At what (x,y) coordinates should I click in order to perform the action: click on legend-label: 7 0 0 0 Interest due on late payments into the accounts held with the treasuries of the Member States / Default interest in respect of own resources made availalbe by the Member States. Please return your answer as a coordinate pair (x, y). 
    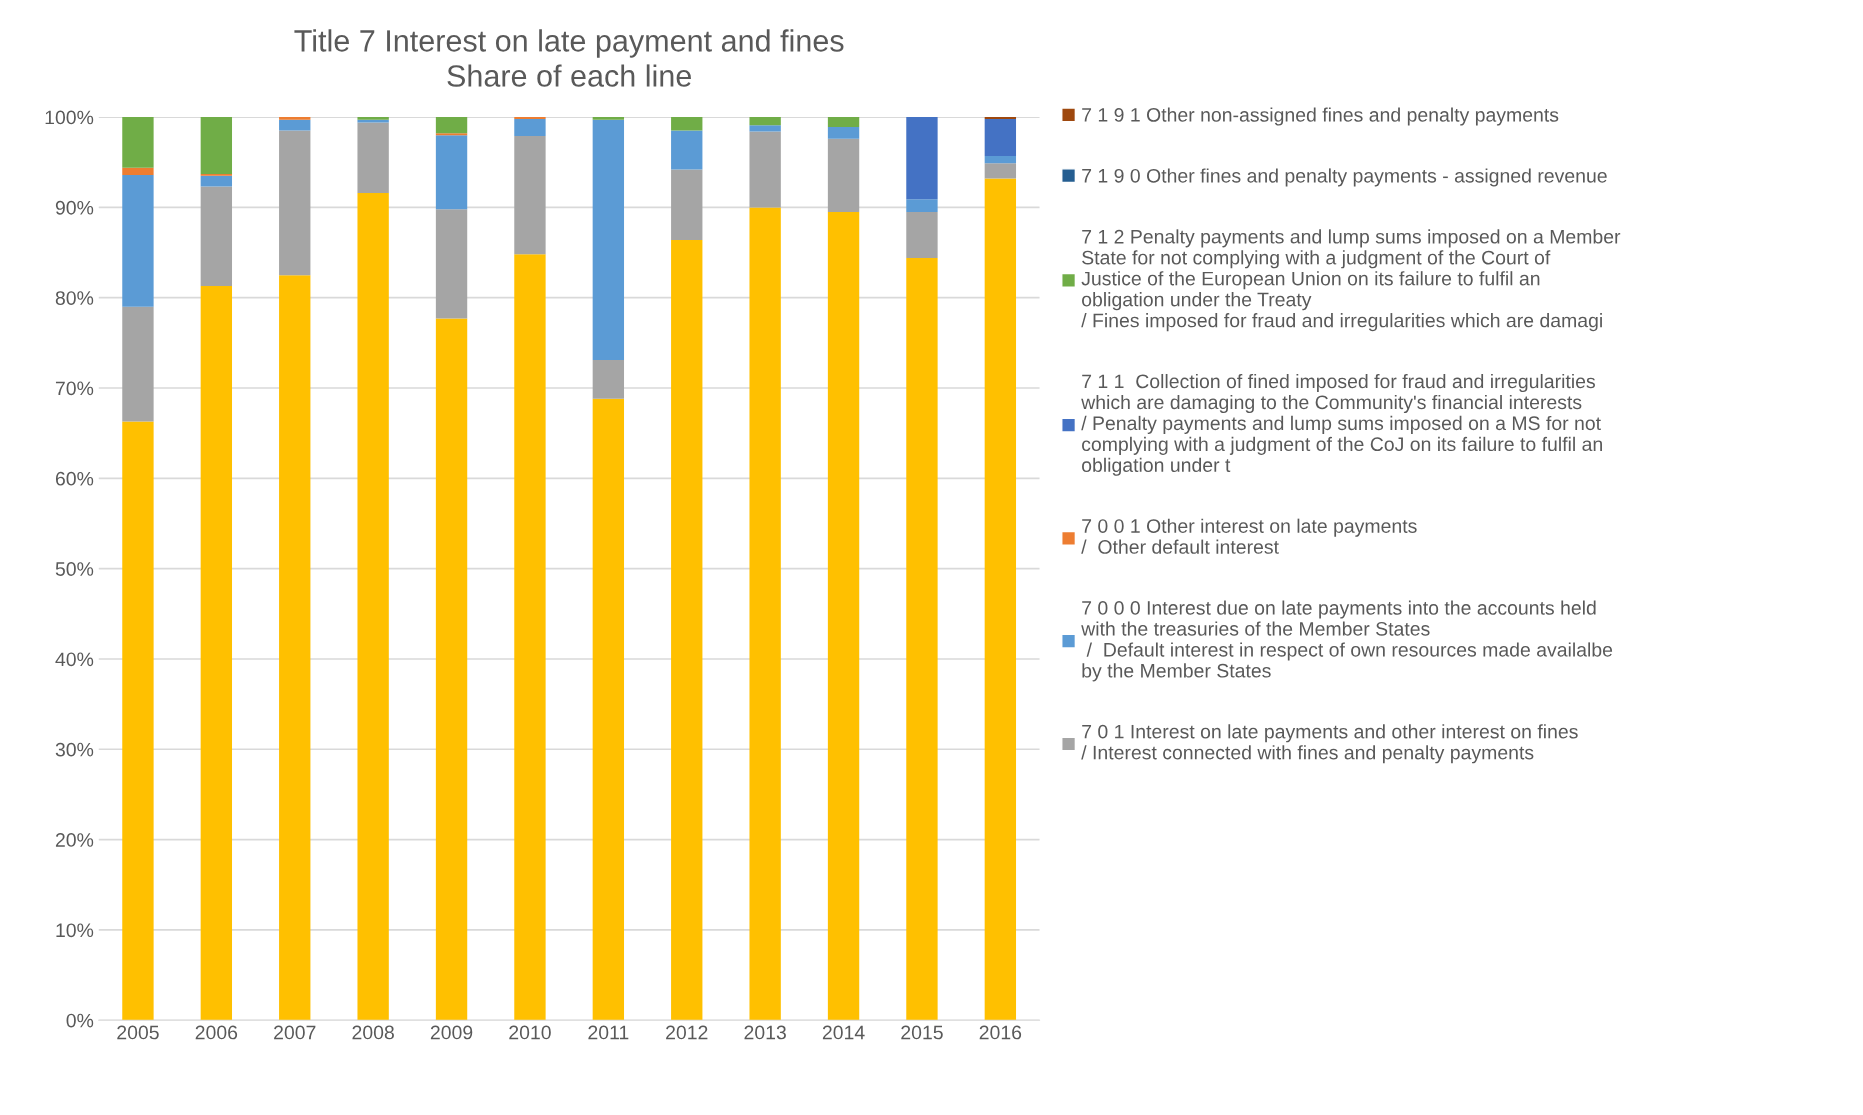
    Looking at the image, I should click on (1347, 641).